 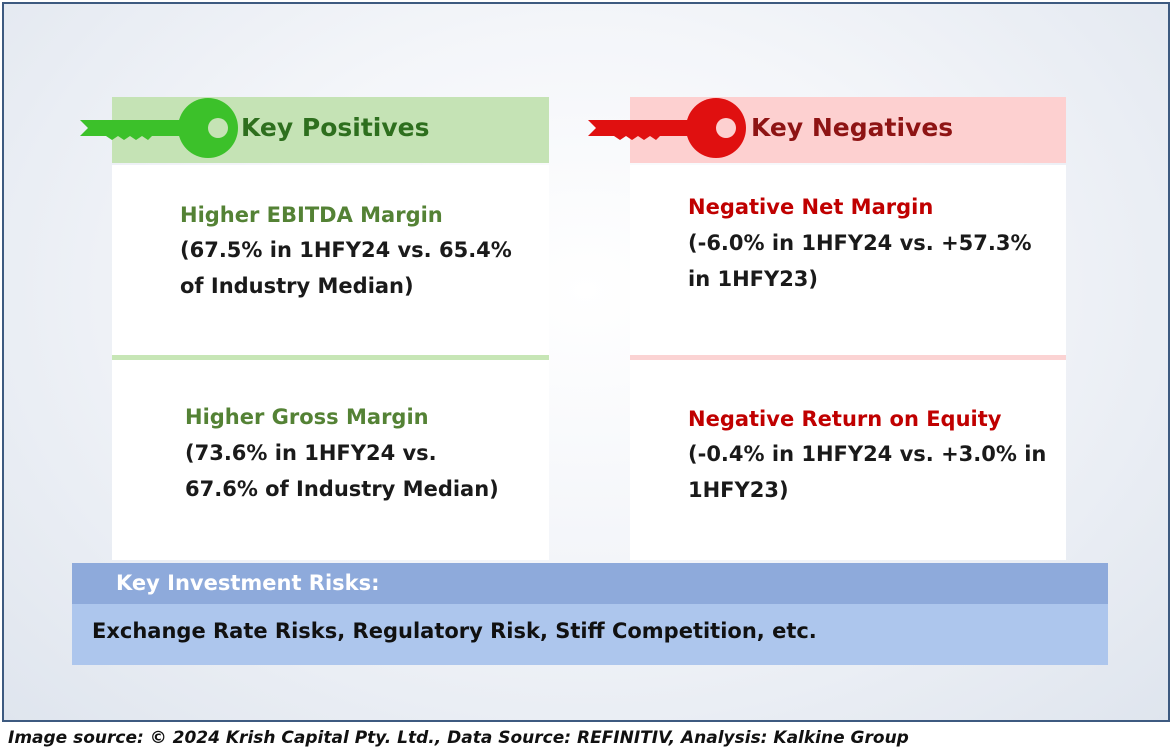 I want to click on key-positives-title: Key Positives, so click(x=335, y=127).